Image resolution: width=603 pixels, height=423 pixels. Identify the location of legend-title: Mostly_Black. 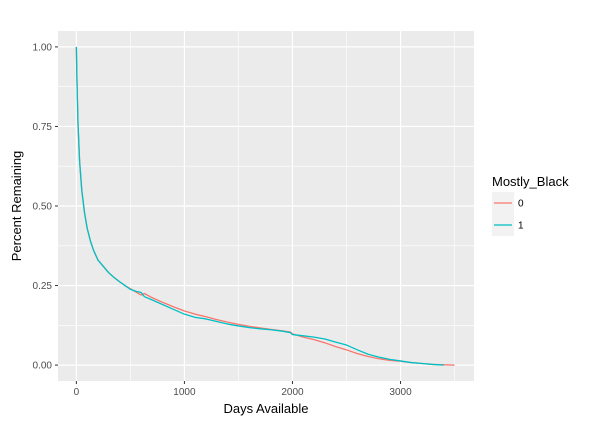
(530, 181).